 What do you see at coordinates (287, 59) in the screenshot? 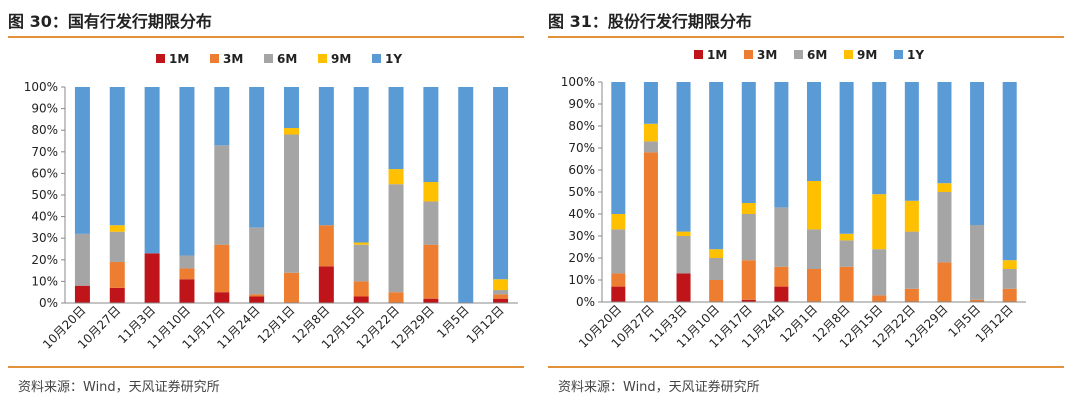
I see `legend-label: 6M` at bounding box center [287, 59].